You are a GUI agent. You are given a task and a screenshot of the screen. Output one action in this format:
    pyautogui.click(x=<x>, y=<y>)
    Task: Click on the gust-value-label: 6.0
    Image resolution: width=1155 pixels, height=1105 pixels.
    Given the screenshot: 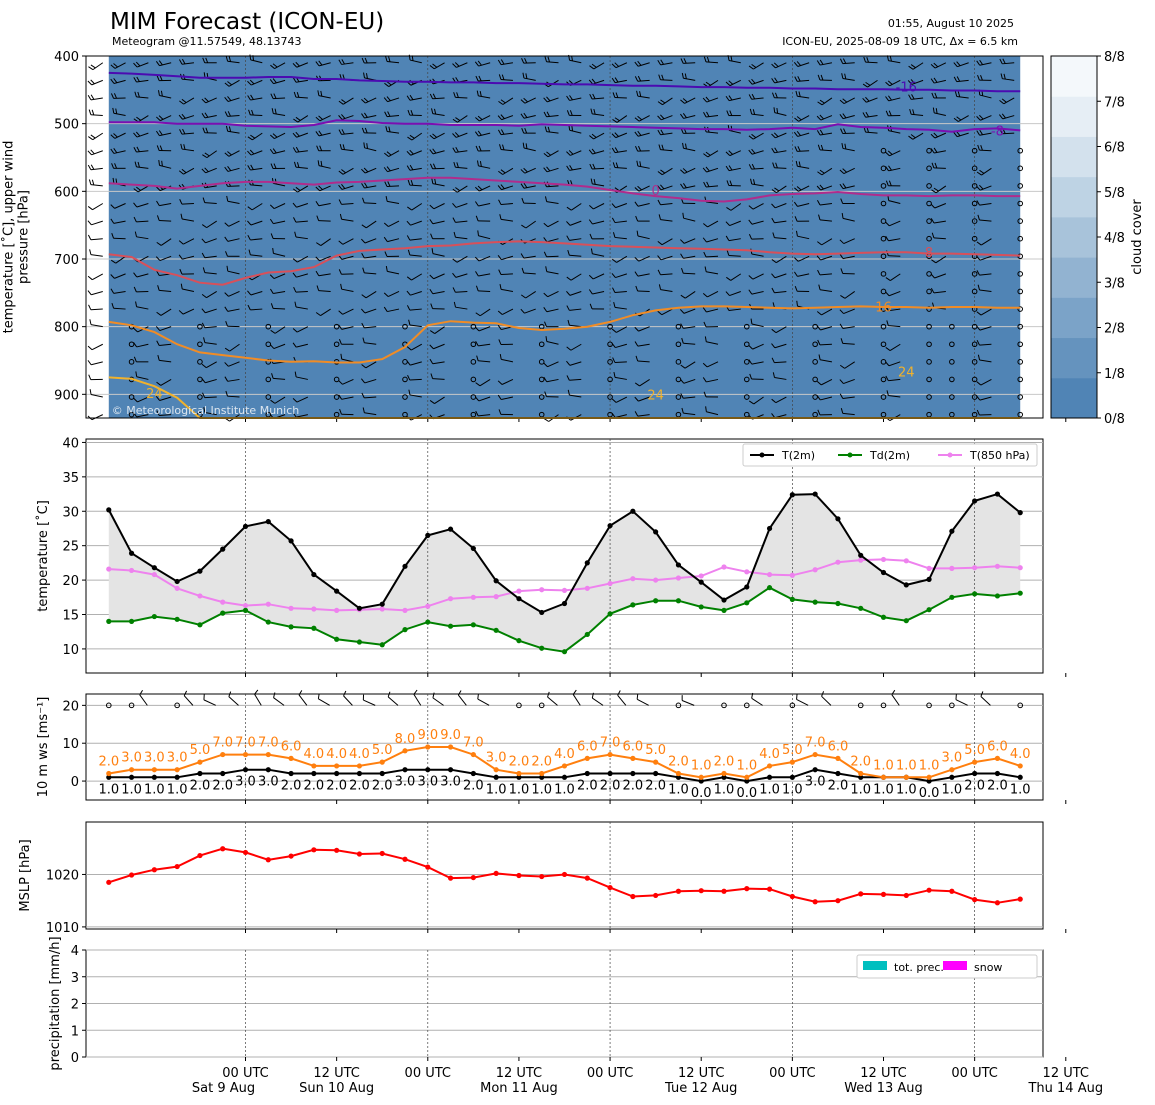 What is the action you would take?
    pyautogui.click(x=997, y=746)
    